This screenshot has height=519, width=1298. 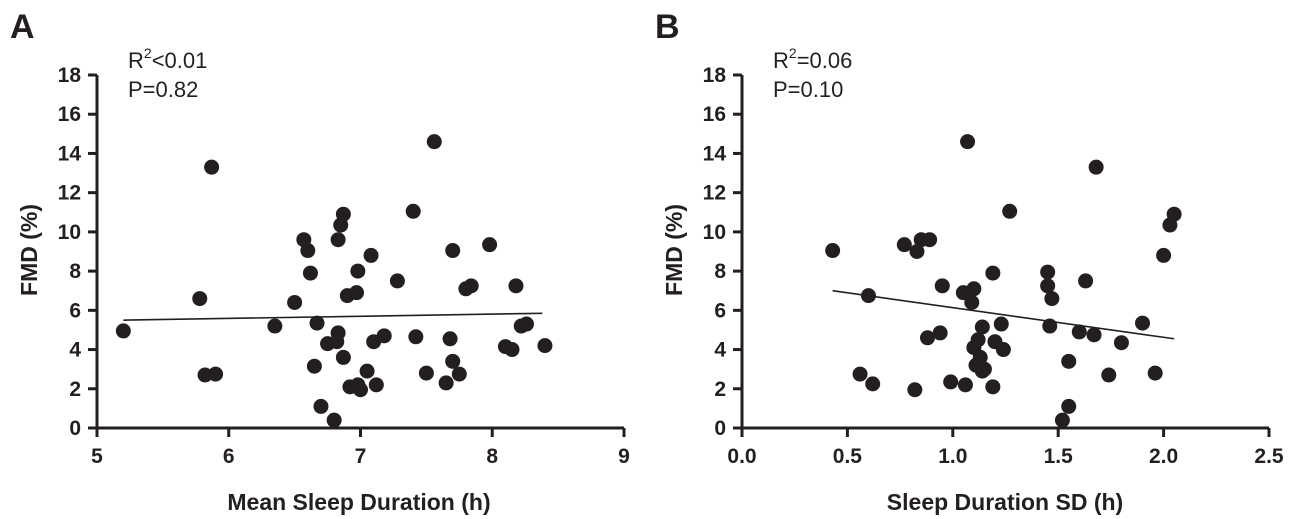 What do you see at coordinates (75, 310) in the screenshot?
I see `panel-a-y-tick-label: 6` at bounding box center [75, 310].